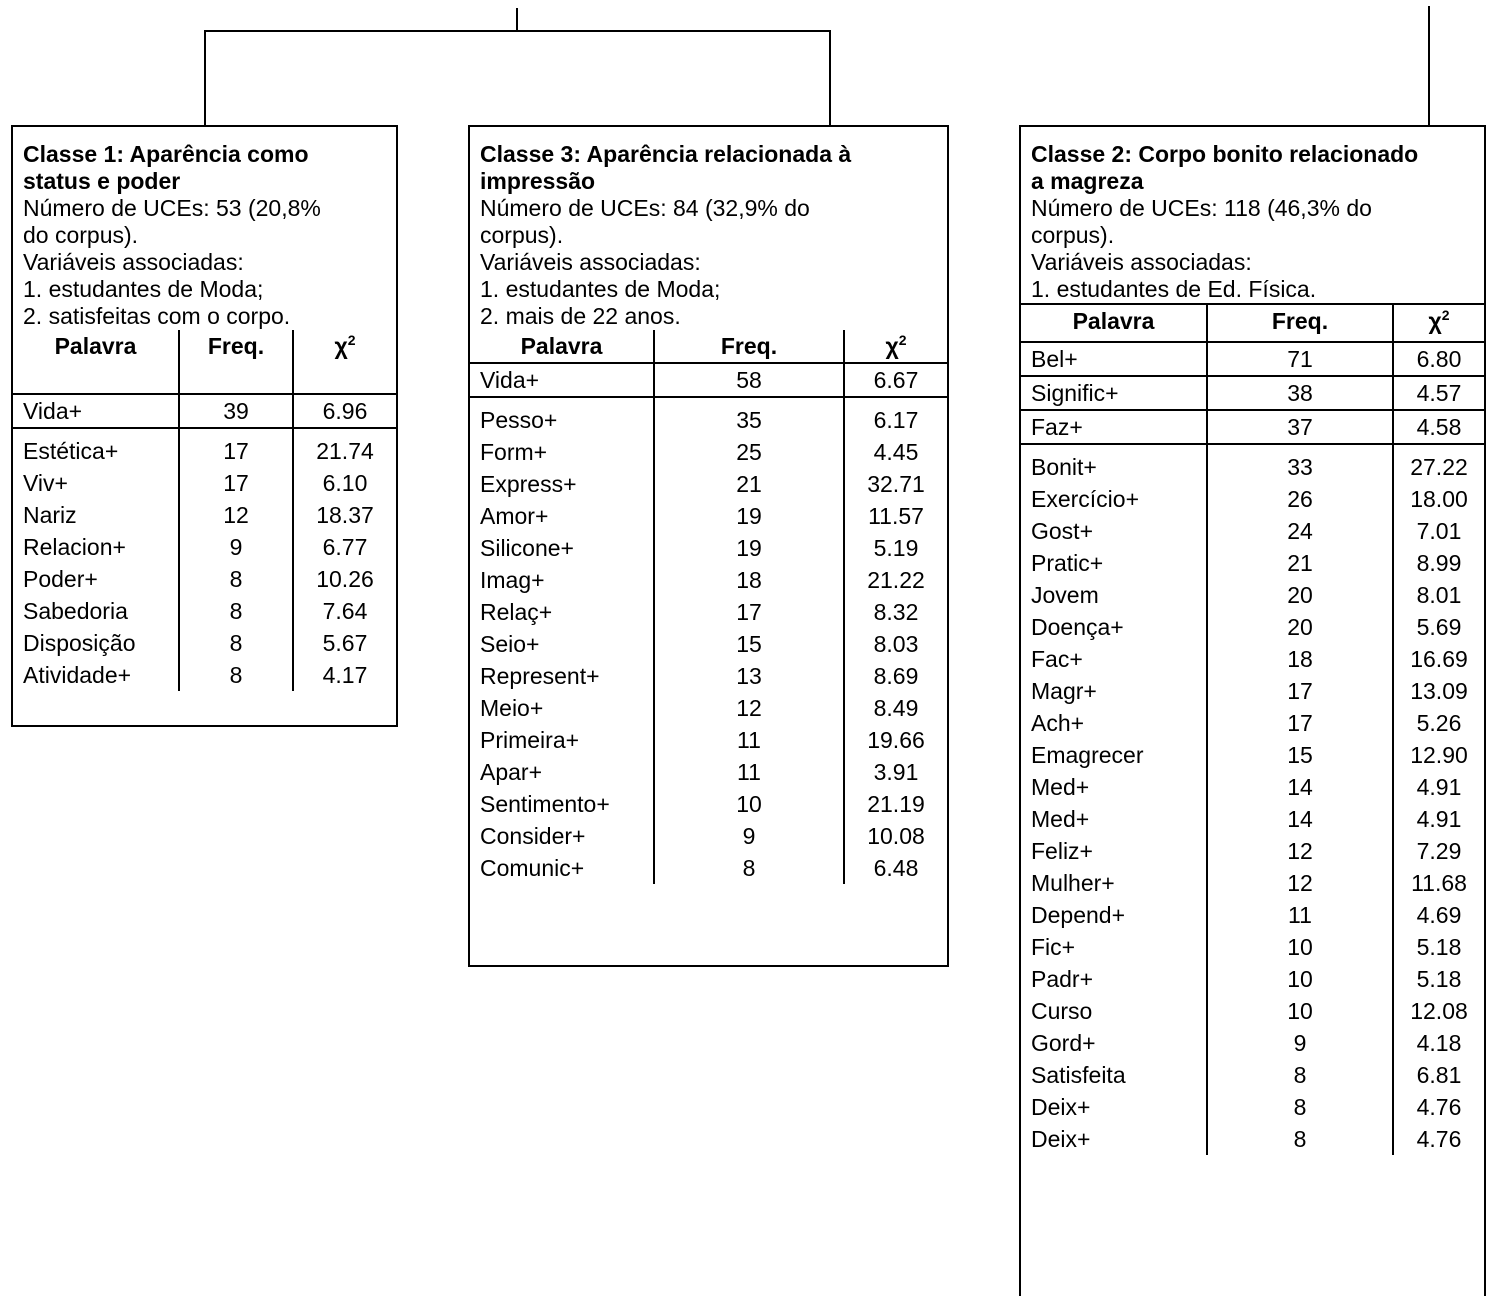  Describe the element at coordinates (1438, 531) in the screenshot. I see `chi-square-cell: 7.01` at that location.